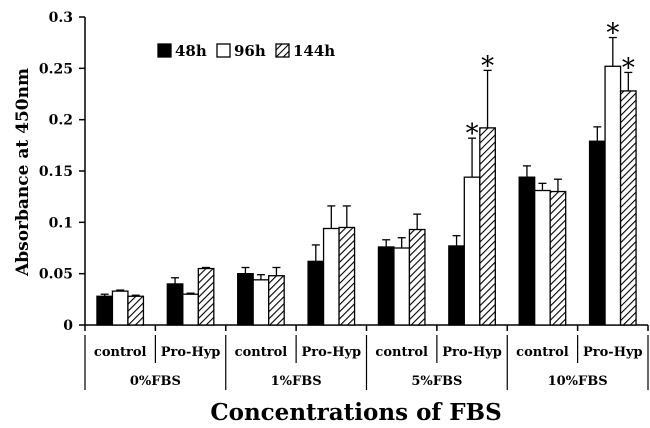  Describe the element at coordinates (355, 412) in the screenshot. I see `x-axis-label: Concentrations of FBS` at that location.